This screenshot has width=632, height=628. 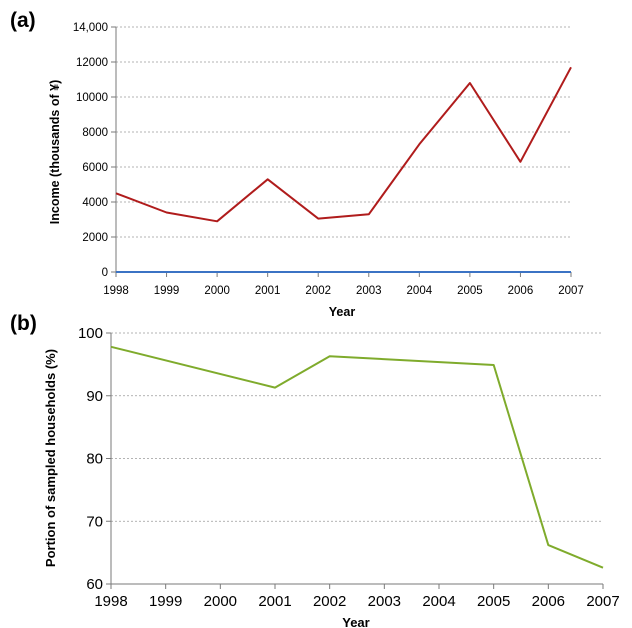 What do you see at coordinates (521, 291) in the screenshot?
I see `panel-a-x-tick-label: 2006` at bounding box center [521, 291].